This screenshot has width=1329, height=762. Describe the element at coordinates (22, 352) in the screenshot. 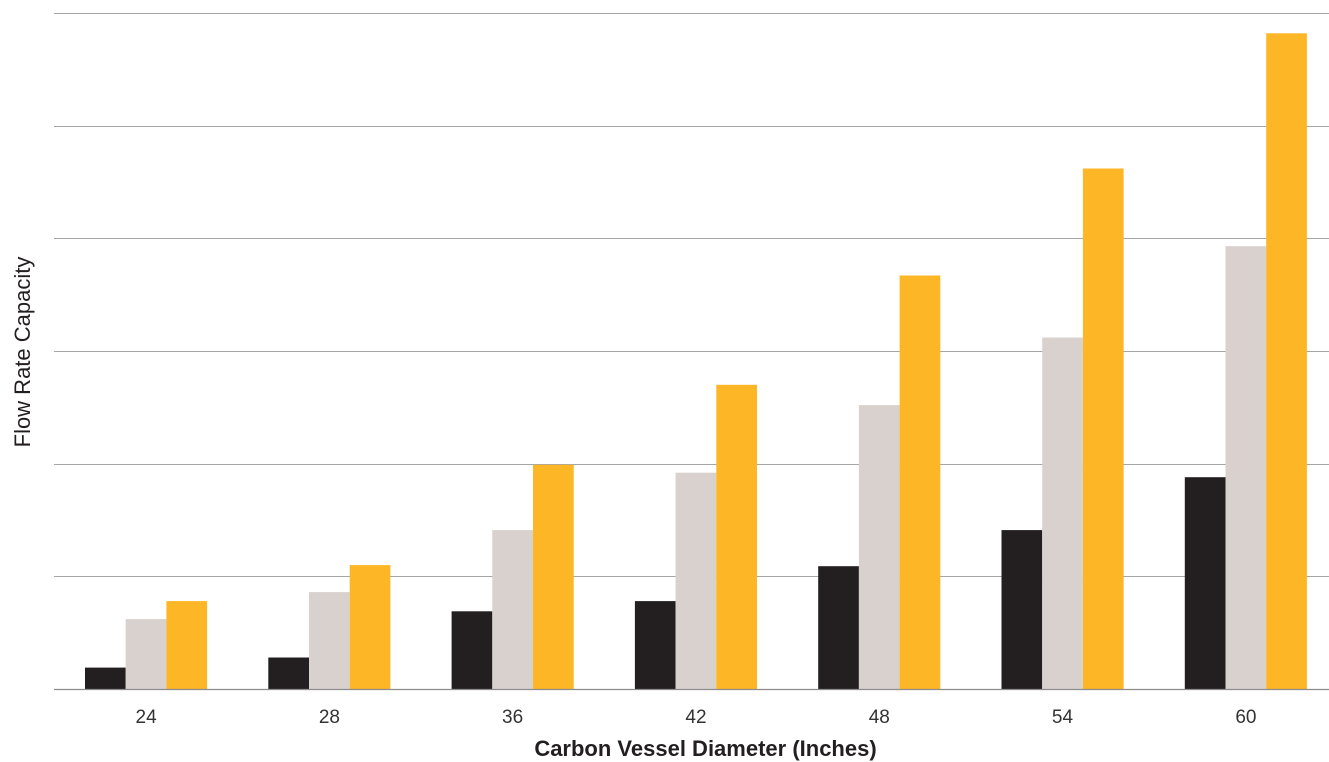

I see `y-axis-title: Flow Rate Capacity` at that location.